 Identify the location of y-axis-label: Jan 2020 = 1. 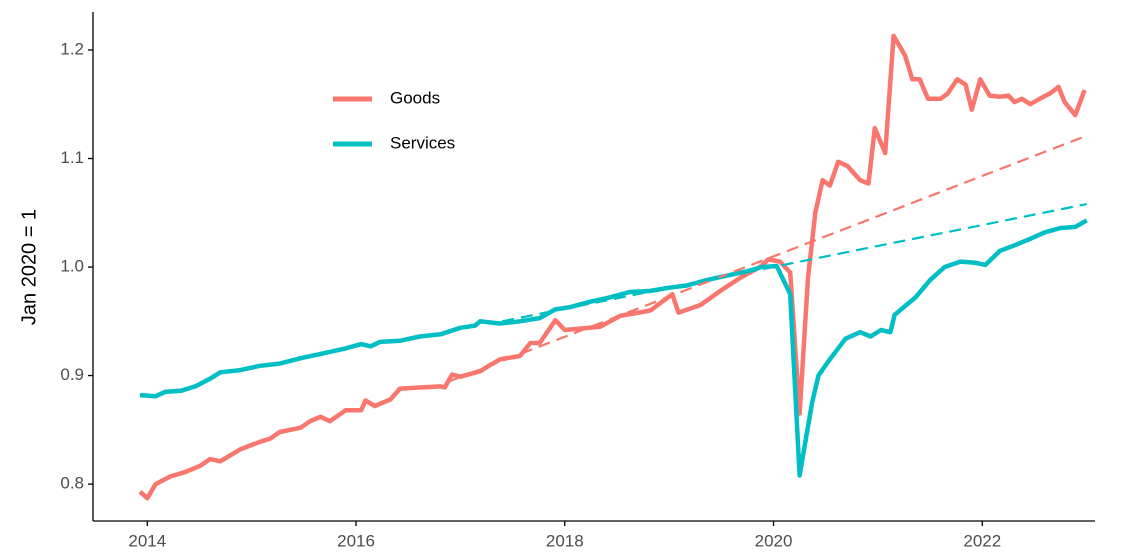
(29, 267).